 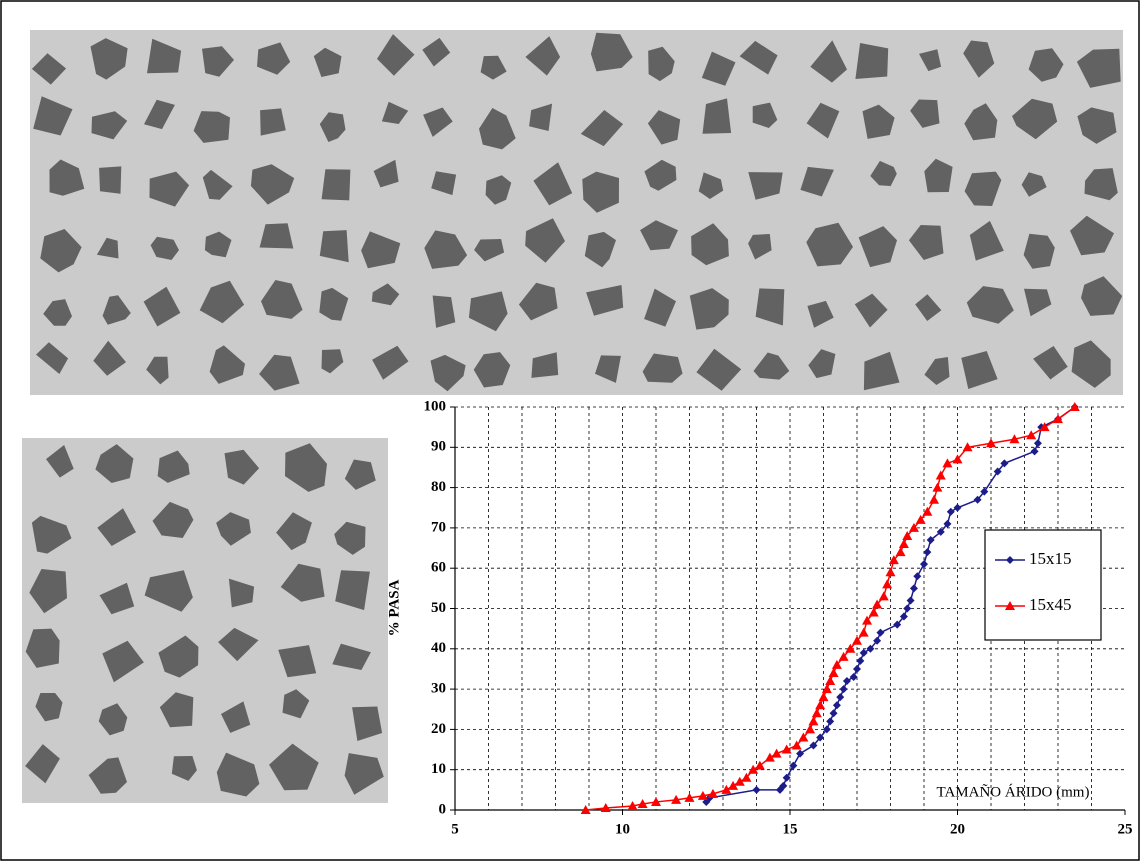 What do you see at coordinates (957, 829) in the screenshot?
I see `x-tick-label: 20` at bounding box center [957, 829].